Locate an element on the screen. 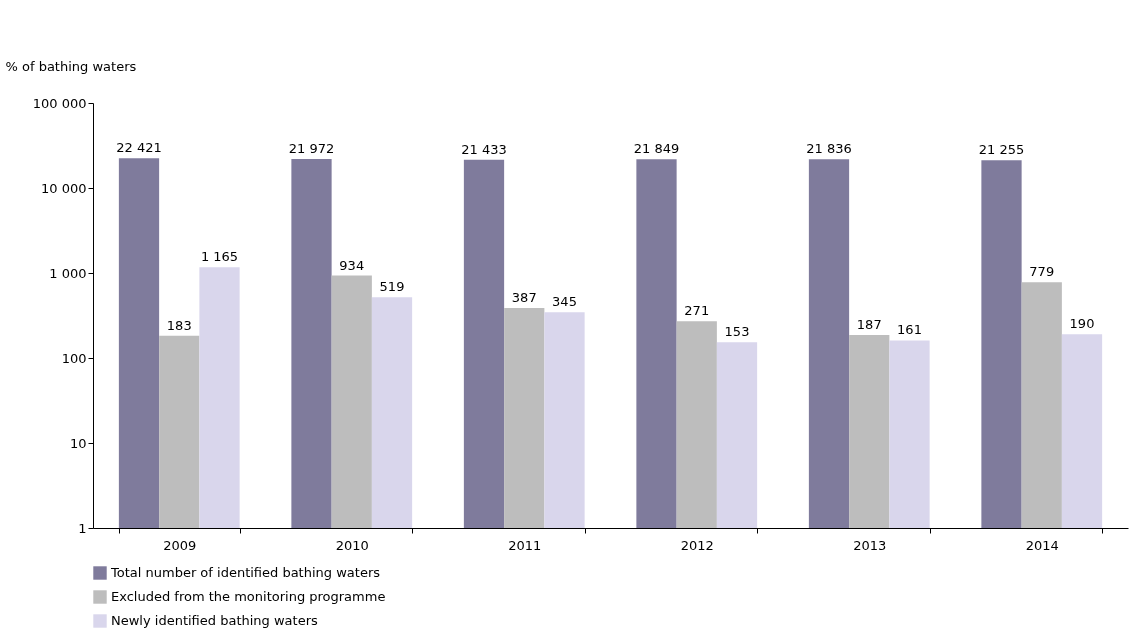 The width and height of the screenshot is (1141, 641). data-label: 153 is located at coordinates (737, 332).